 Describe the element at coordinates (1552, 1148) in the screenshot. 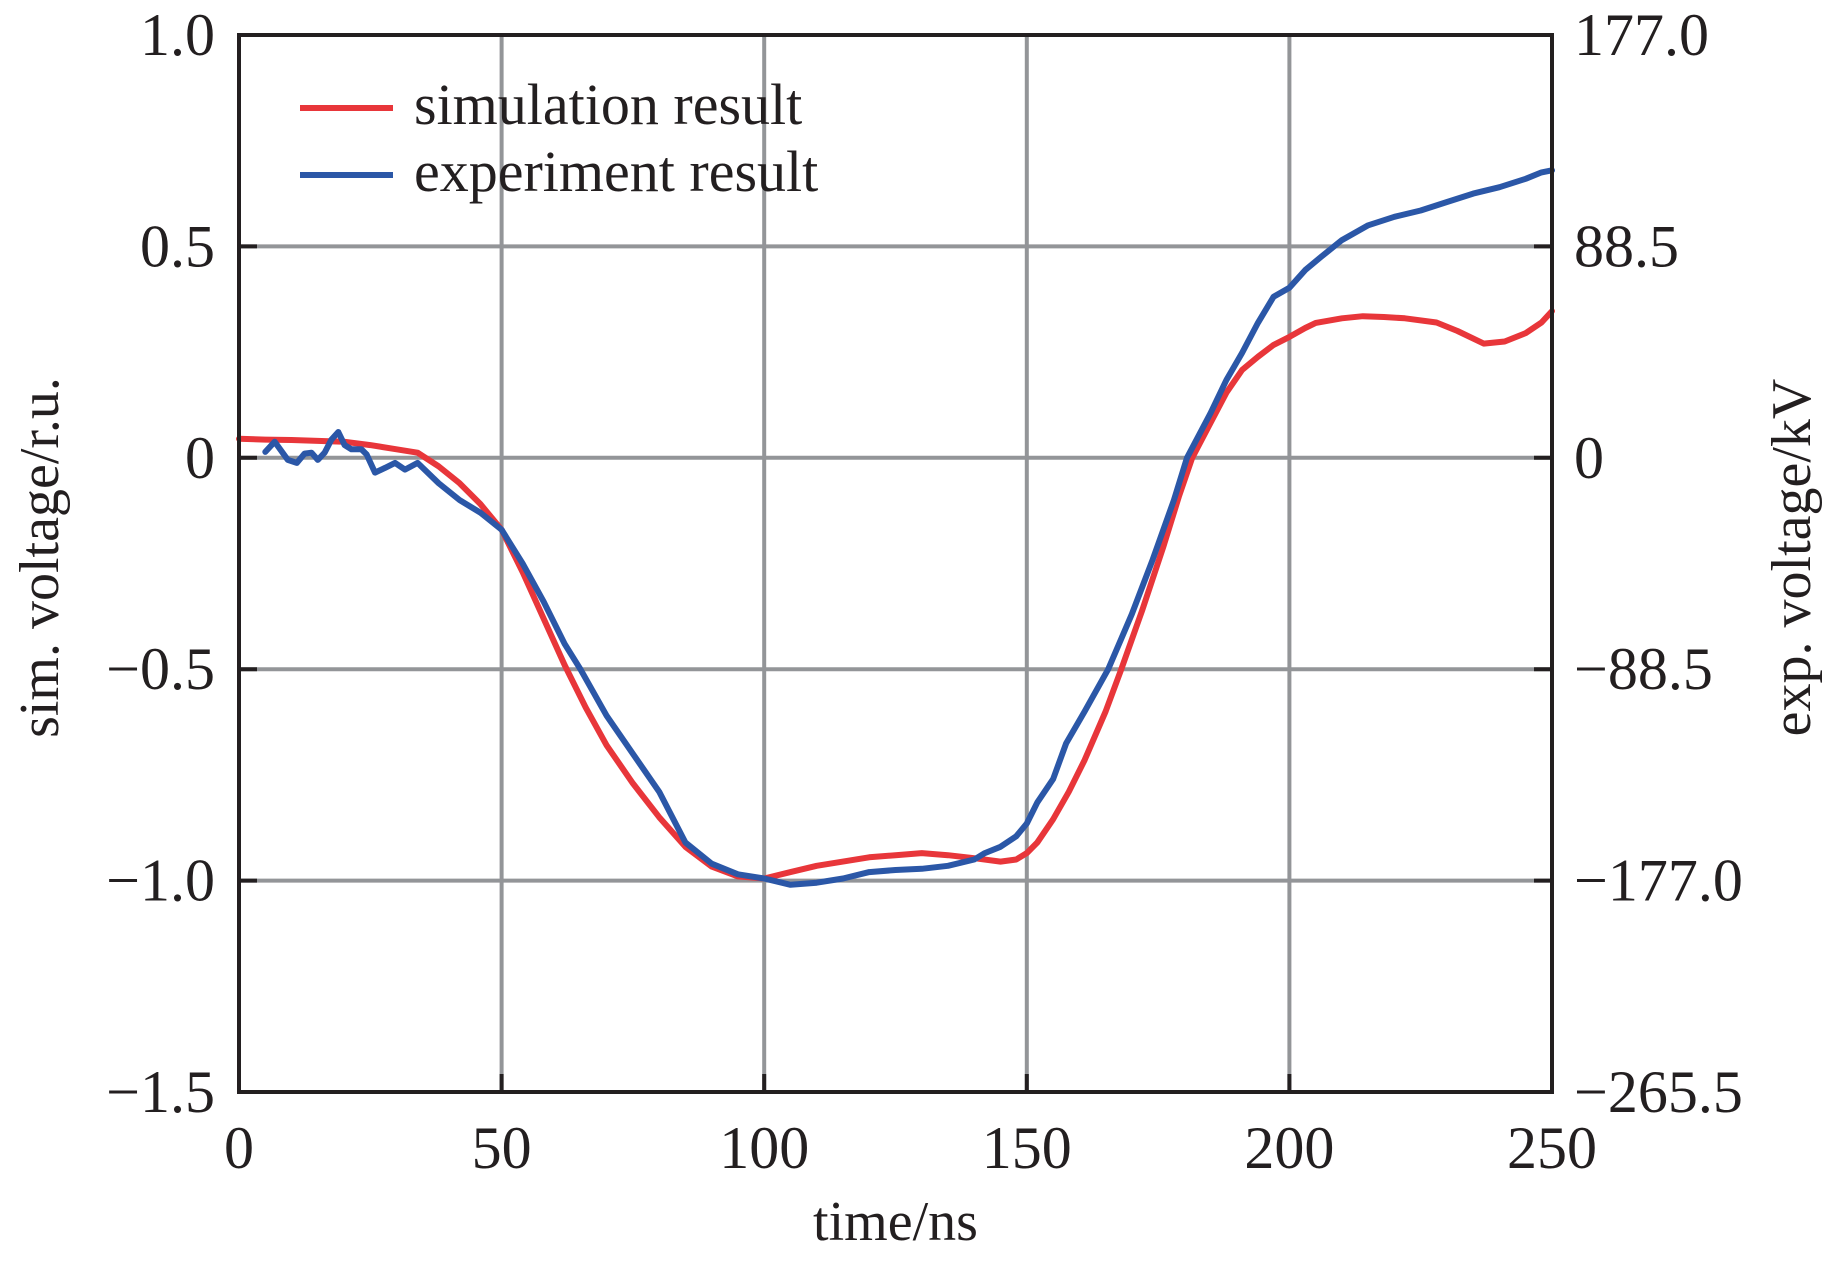

I see `x-tick-label: 250` at that location.